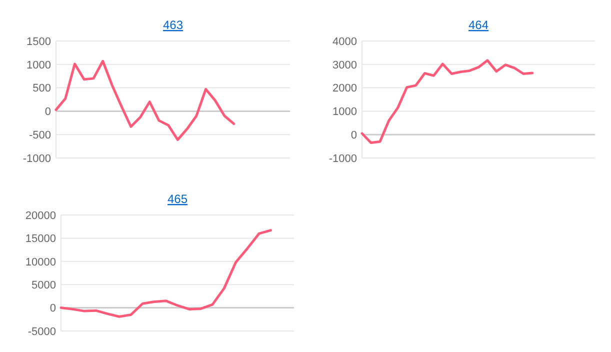 Image resolution: width=611 pixels, height=352 pixels. I want to click on y-tick-label: 1500, so click(38, 42).